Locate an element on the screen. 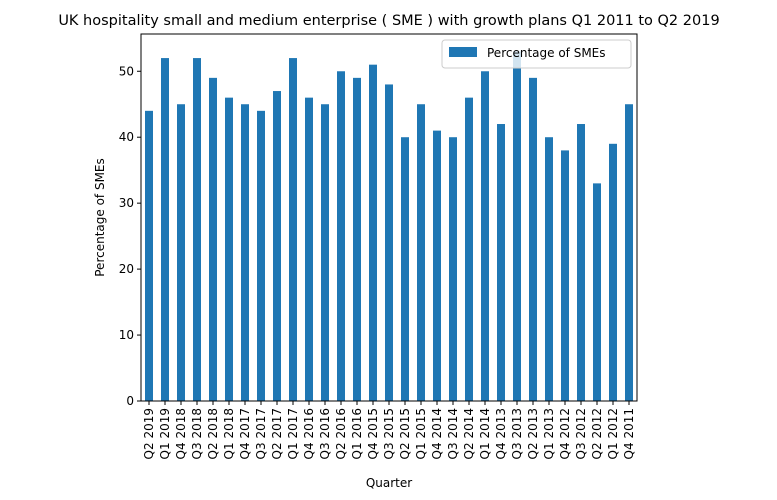 The image size is (777, 500). y-axis-label: Percentage of SMEs is located at coordinates (100, 217).